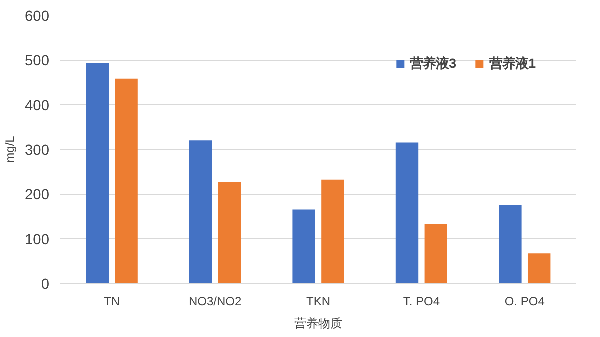 The height and width of the screenshot is (337, 600). What do you see at coordinates (215, 301) in the screenshot?
I see `x-tick-label: NO3/NO2` at bounding box center [215, 301].